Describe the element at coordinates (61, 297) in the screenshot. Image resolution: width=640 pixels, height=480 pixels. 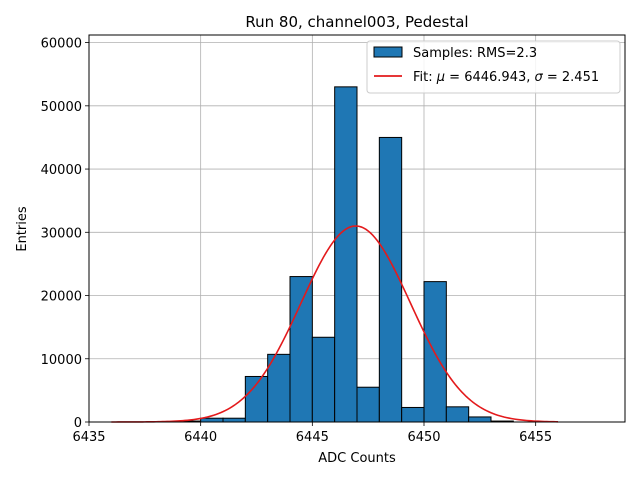
I see `y-tick-label: 20000` at that location.